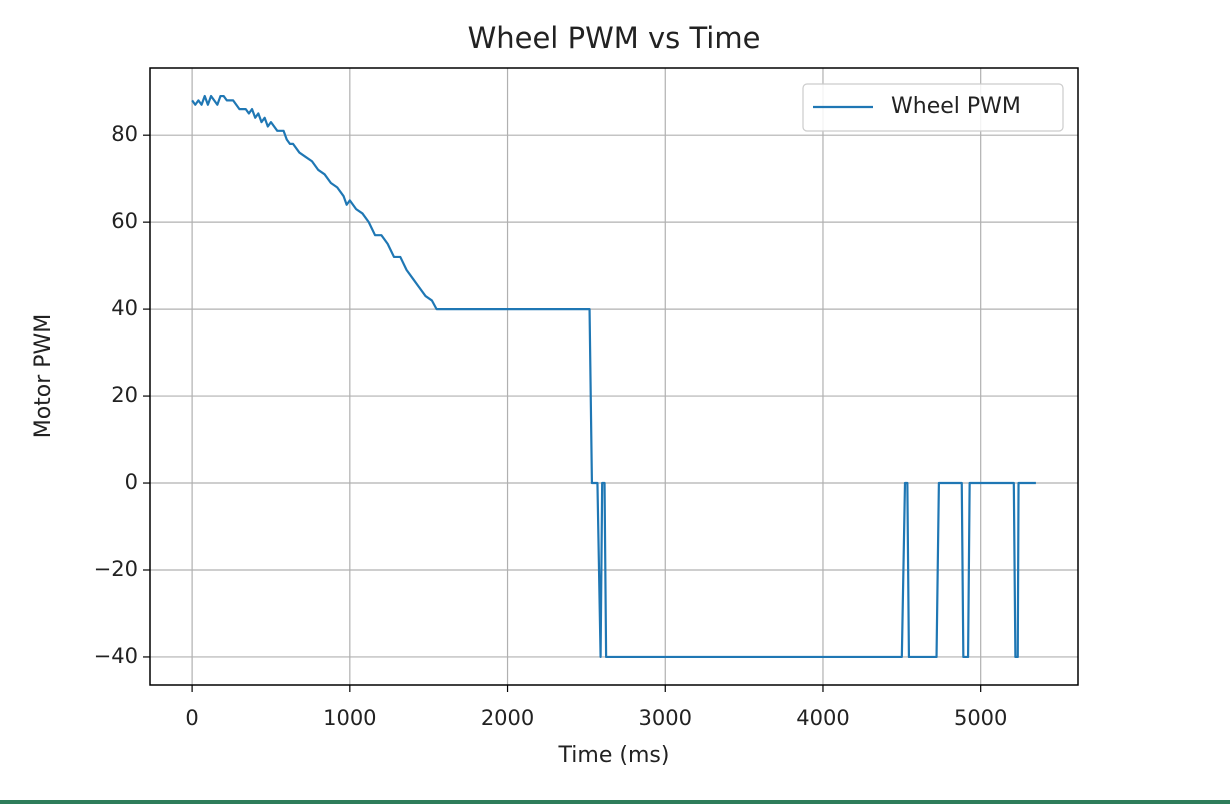 This screenshot has width=1230, height=808. What do you see at coordinates (191, 718) in the screenshot?
I see `x-tick-label: 0` at bounding box center [191, 718].